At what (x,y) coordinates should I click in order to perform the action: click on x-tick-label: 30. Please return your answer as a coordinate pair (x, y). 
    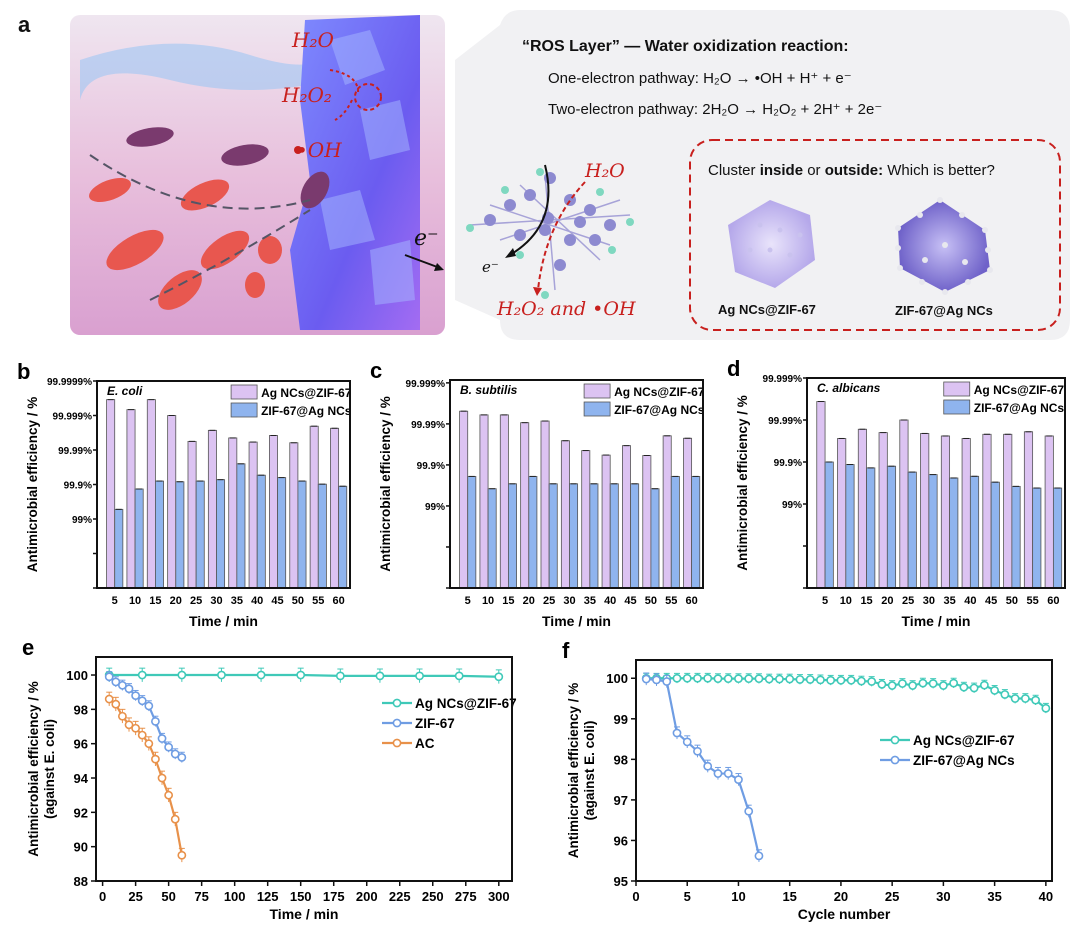
    Looking at the image, I should click on (929, 601).